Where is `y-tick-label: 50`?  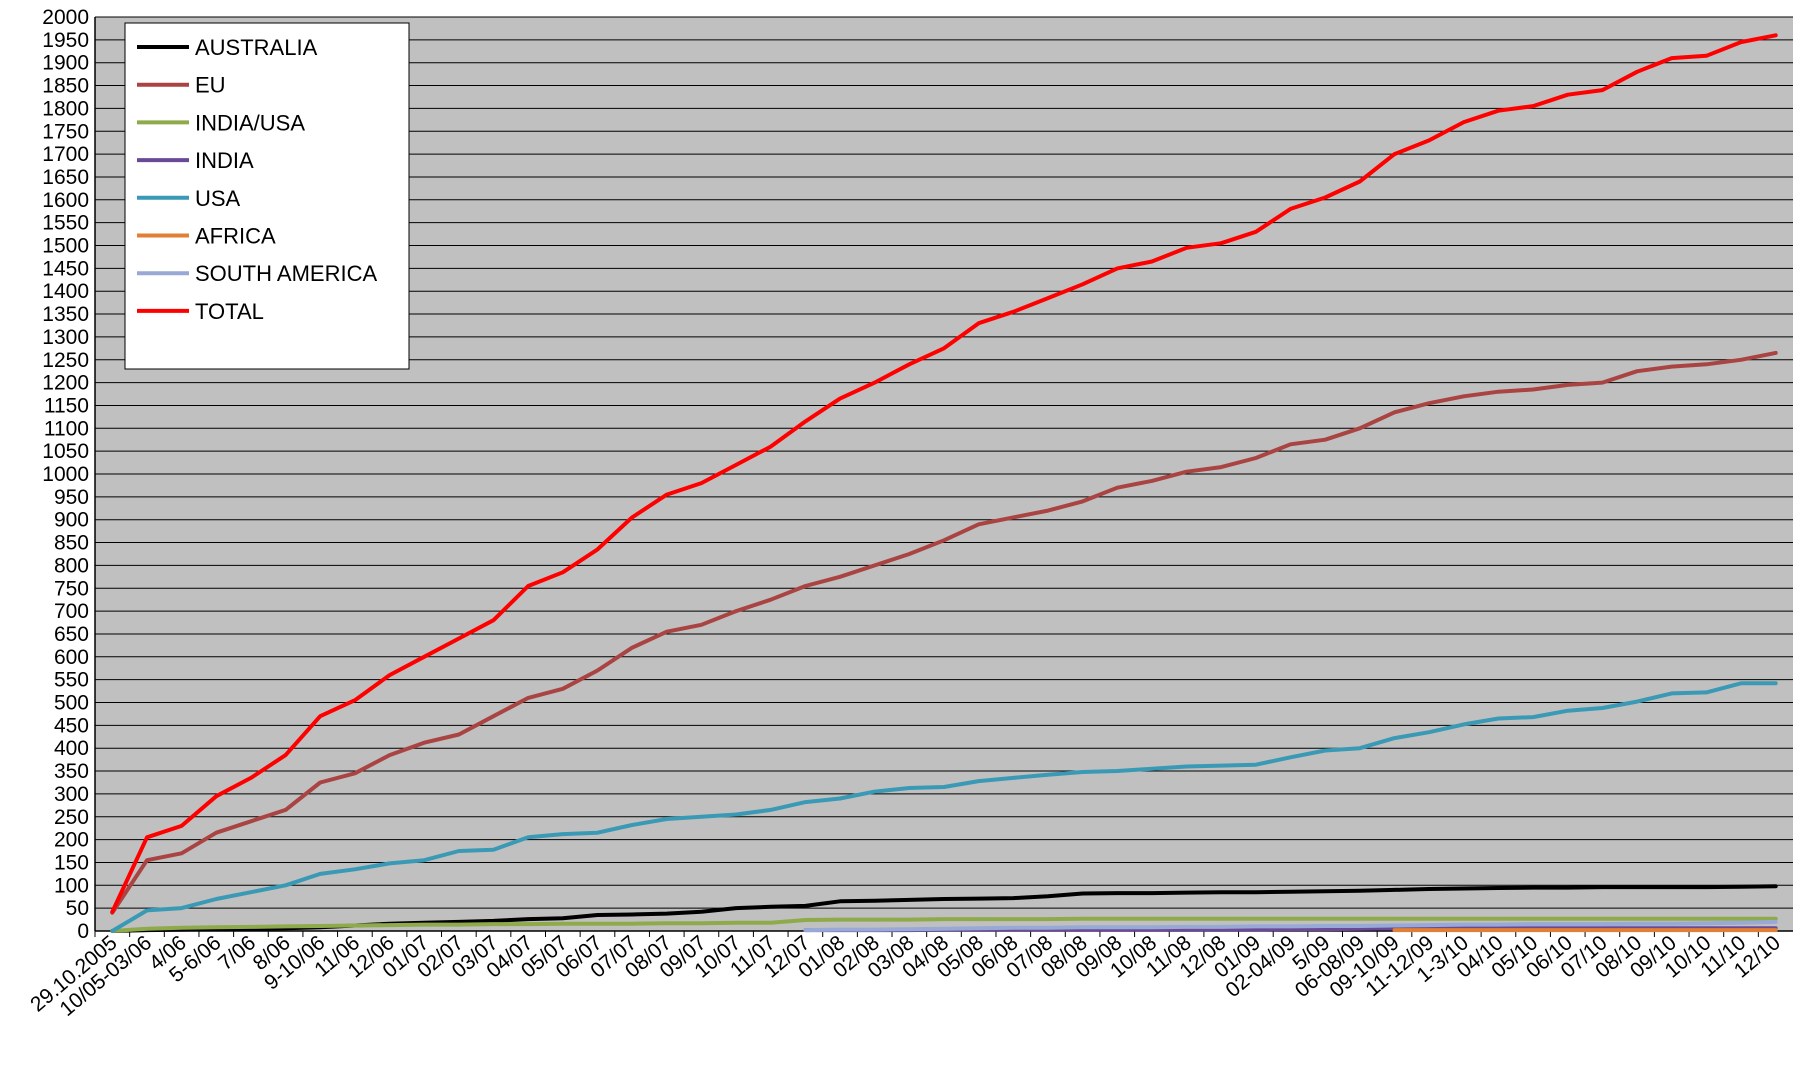
y-tick-label: 50 is located at coordinates (77, 908).